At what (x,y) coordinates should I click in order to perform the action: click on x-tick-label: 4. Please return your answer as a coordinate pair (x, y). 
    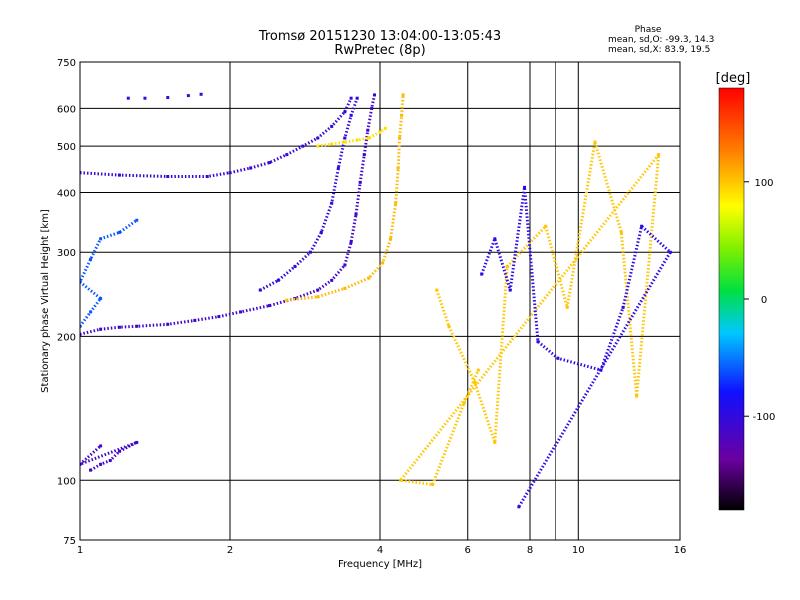
    Looking at the image, I should click on (380, 550).